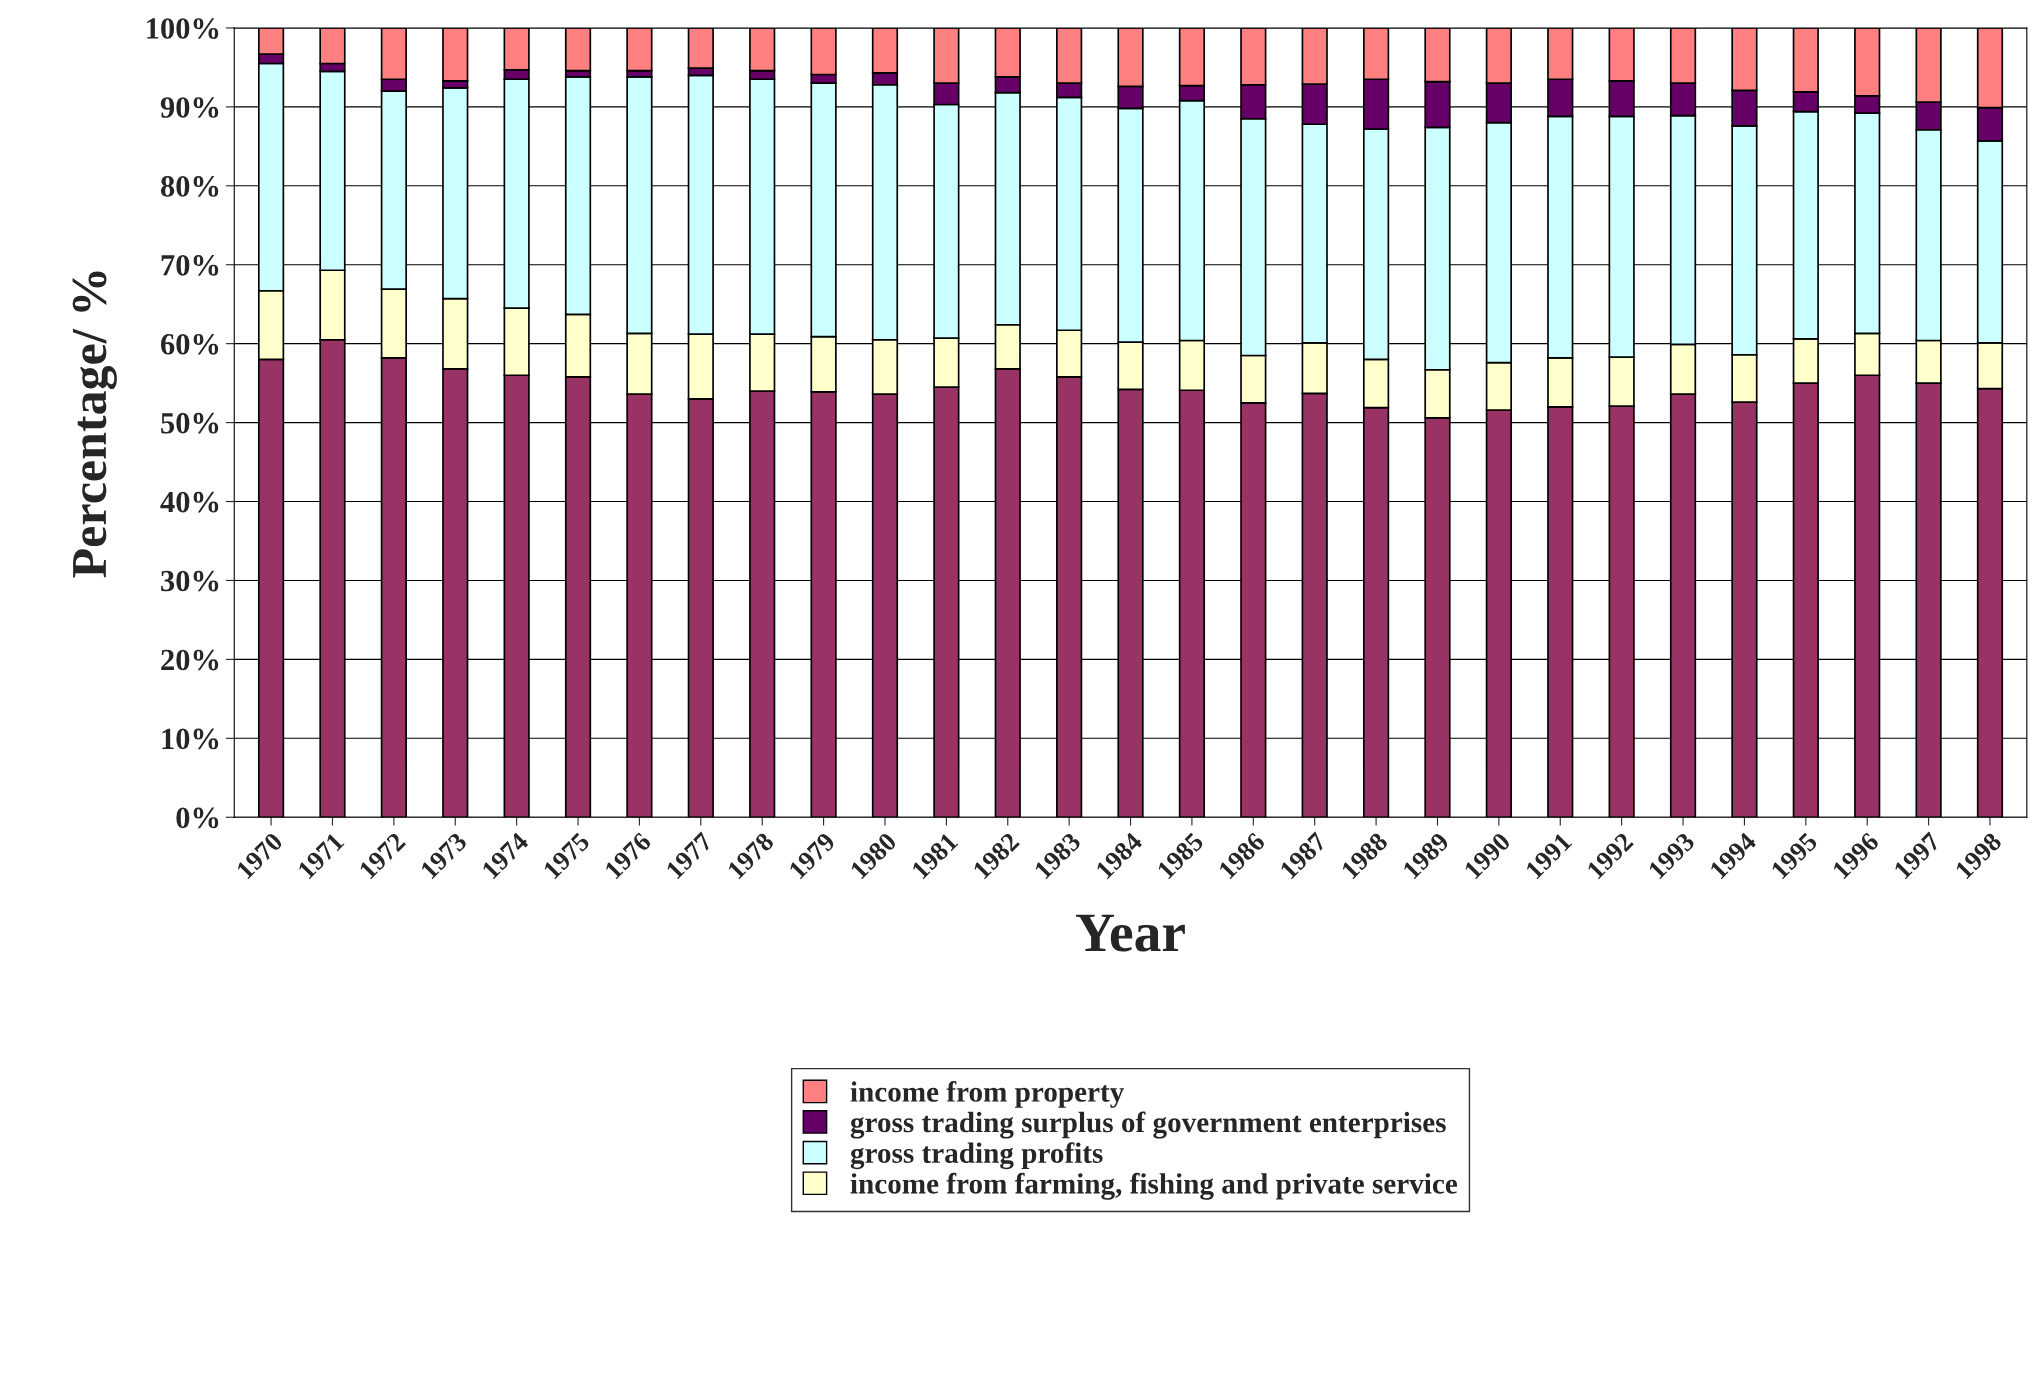 The image size is (2037, 1397). Describe the element at coordinates (190, 581) in the screenshot. I see `y-tick-label: 30%` at that location.